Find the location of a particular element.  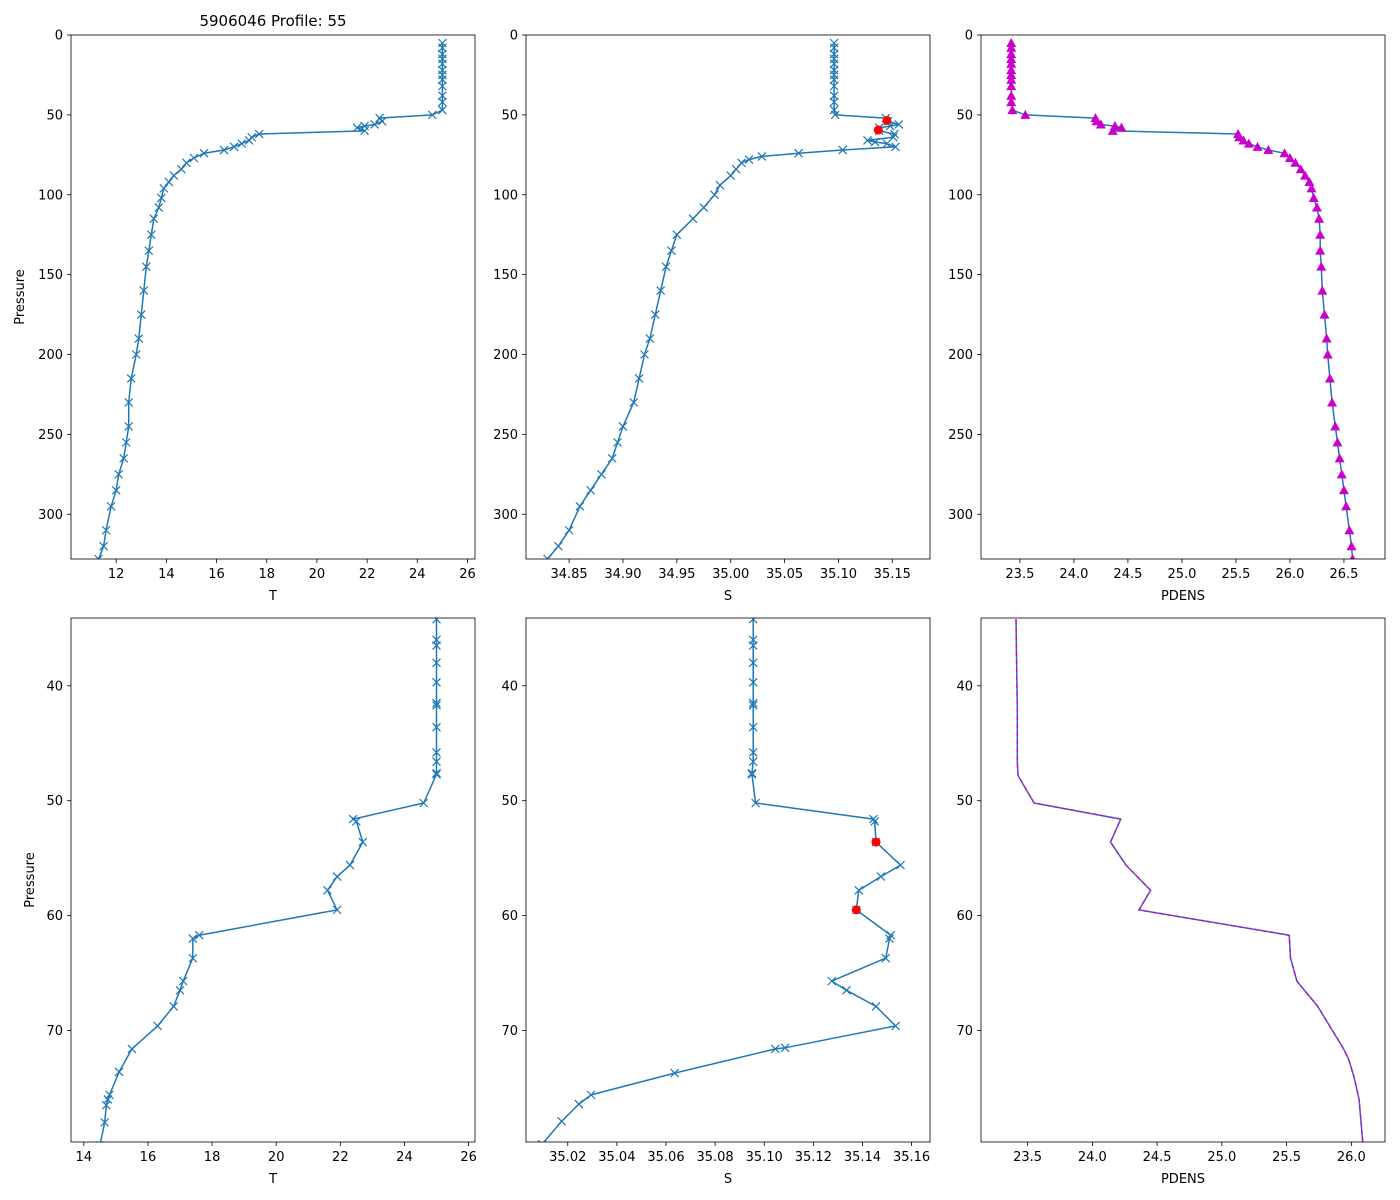

x-tick-label: 25.5 is located at coordinates (1286, 1157).